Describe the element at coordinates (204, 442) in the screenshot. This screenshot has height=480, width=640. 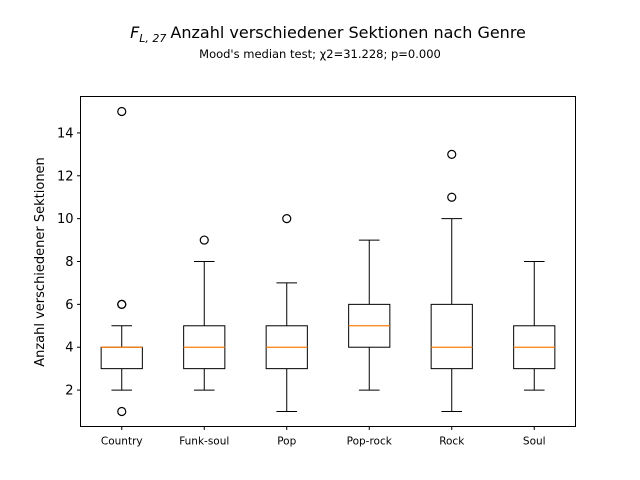
I see `x-tick-label: Funk-soul` at that location.